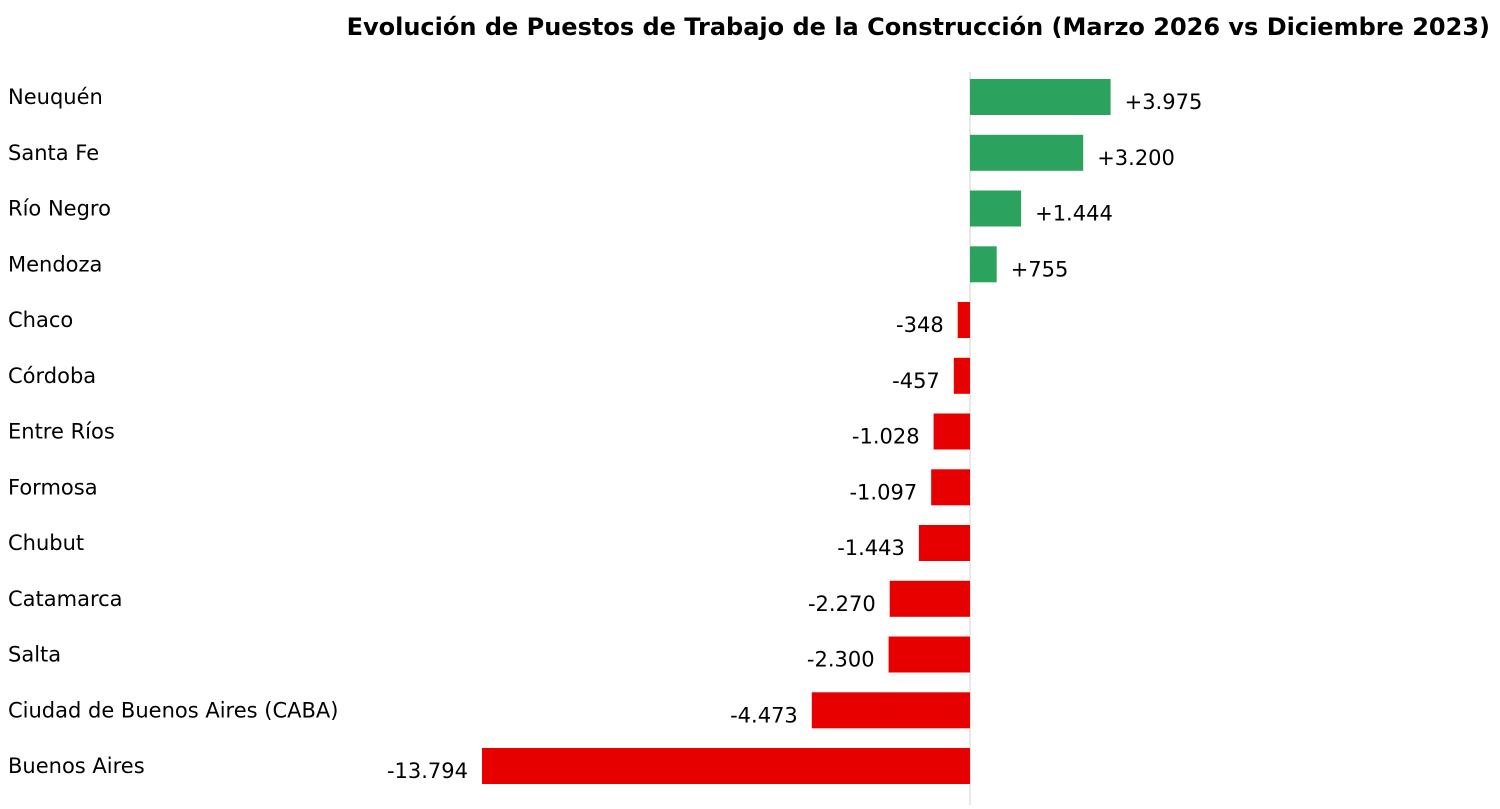 The height and width of the screenshot is (809, 1500). What do you see at coordinates (886, 437) in the screenshot?
I see `value-label: -1.028` at bounding box center [886, 437].